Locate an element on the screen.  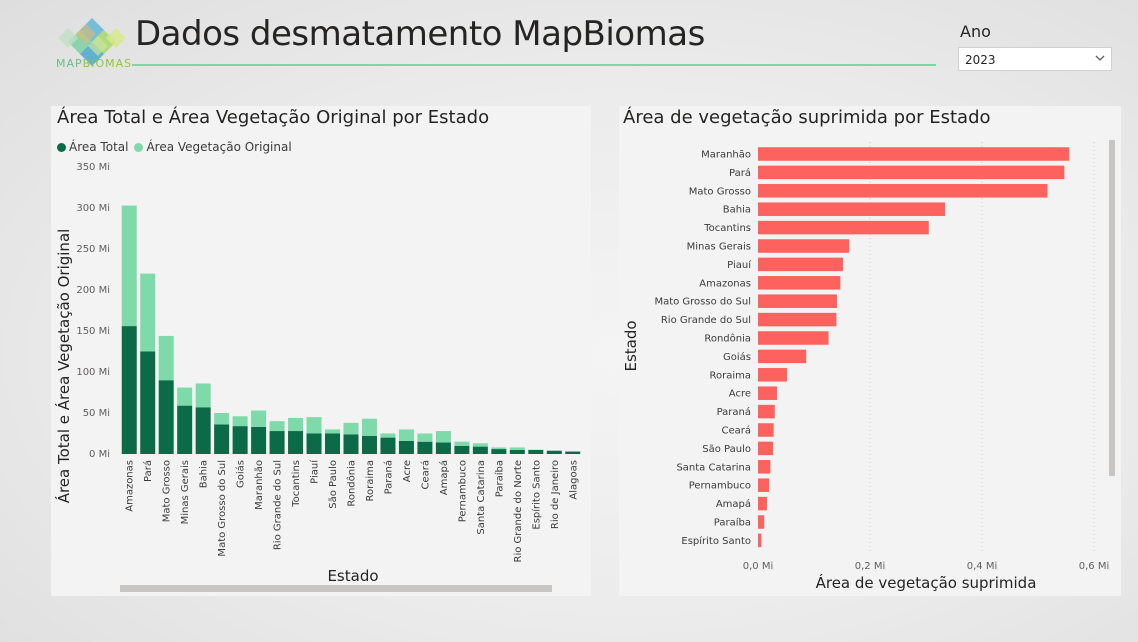
bar-piaui is located at coordinates (801, 264).